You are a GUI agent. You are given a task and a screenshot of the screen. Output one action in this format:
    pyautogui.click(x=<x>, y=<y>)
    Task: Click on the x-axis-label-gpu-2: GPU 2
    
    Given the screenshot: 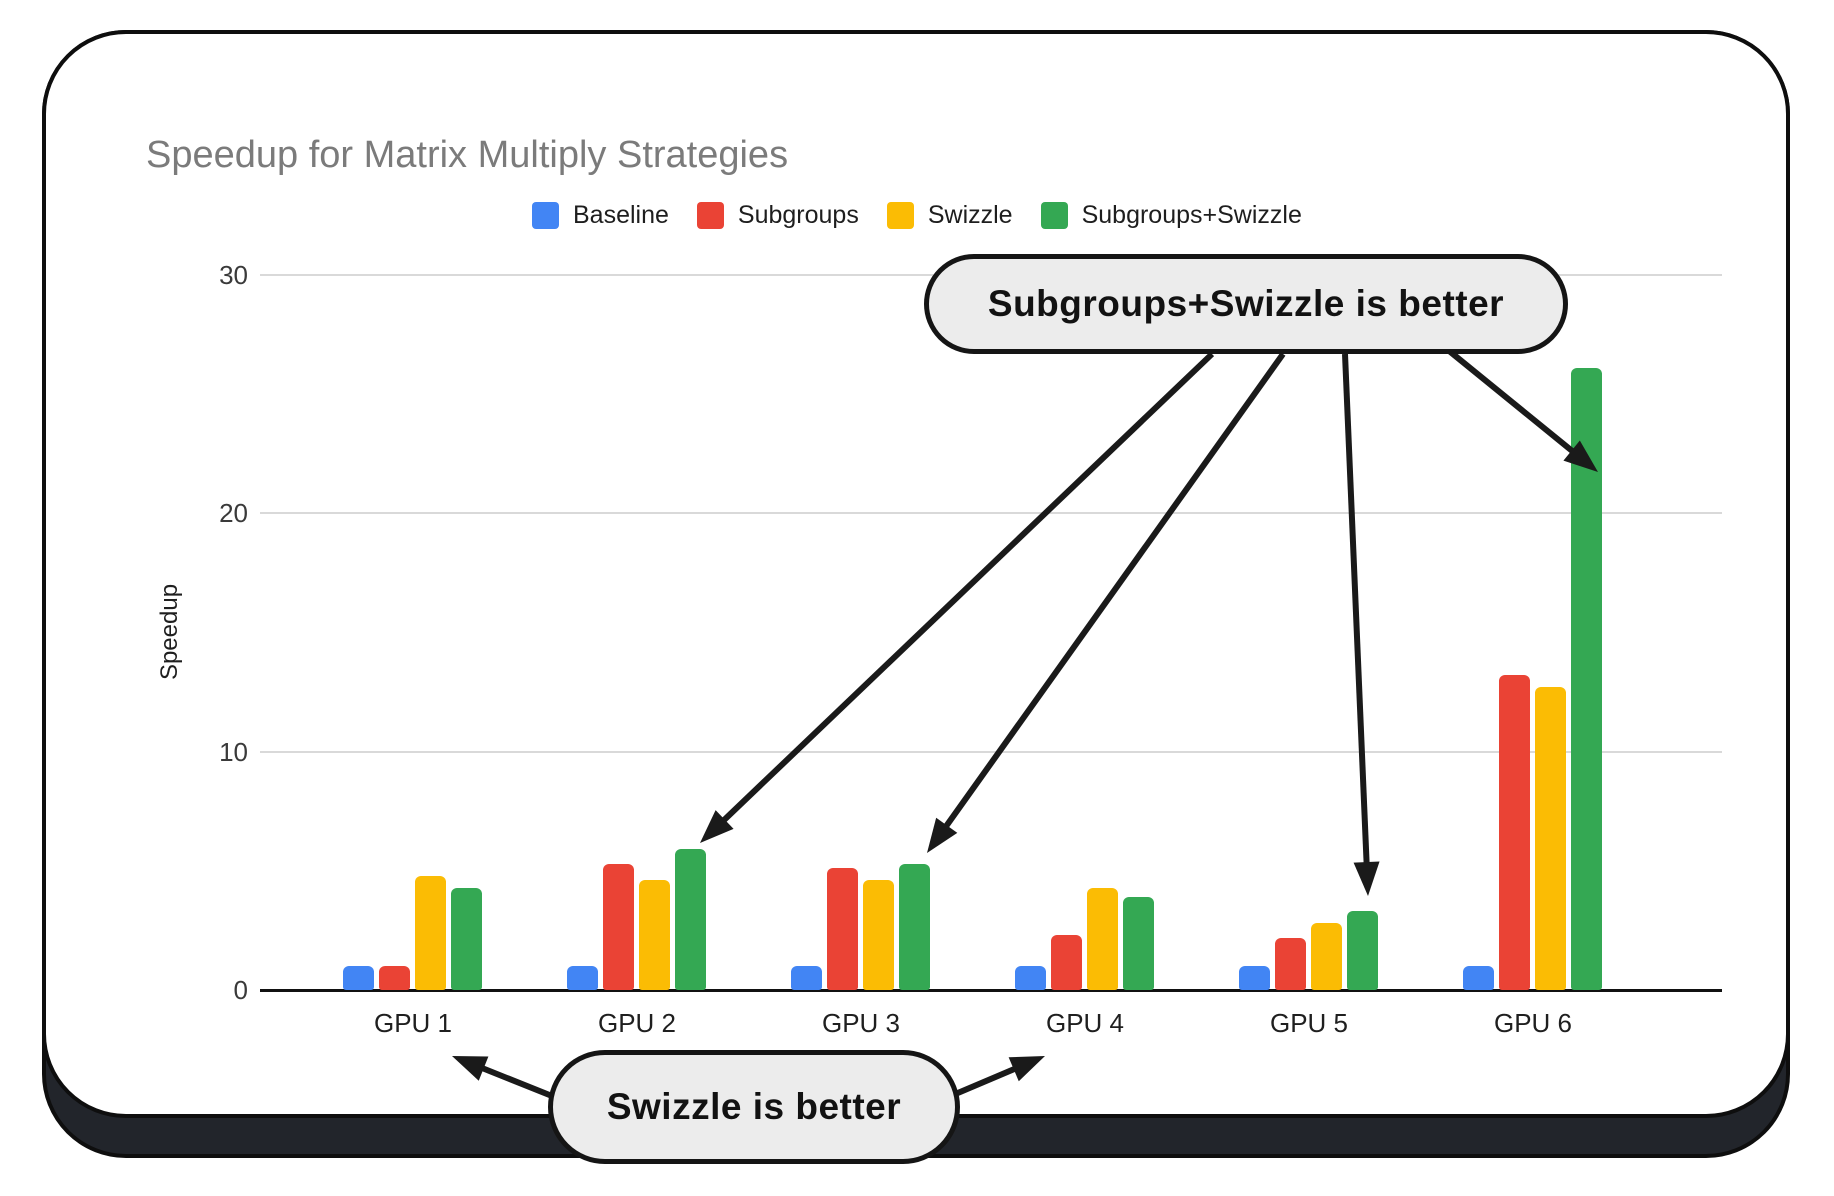 What is the action you would take?
    pyautogui.click(x=637, y=1023)
    